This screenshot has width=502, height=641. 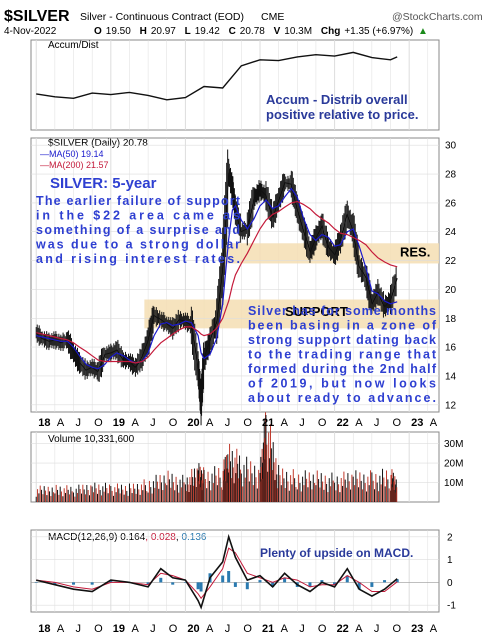 What do you see at coordinates (451, 319) in the screenshot?
I see `price-tick-label: 18` at bounding box center [451, 319].